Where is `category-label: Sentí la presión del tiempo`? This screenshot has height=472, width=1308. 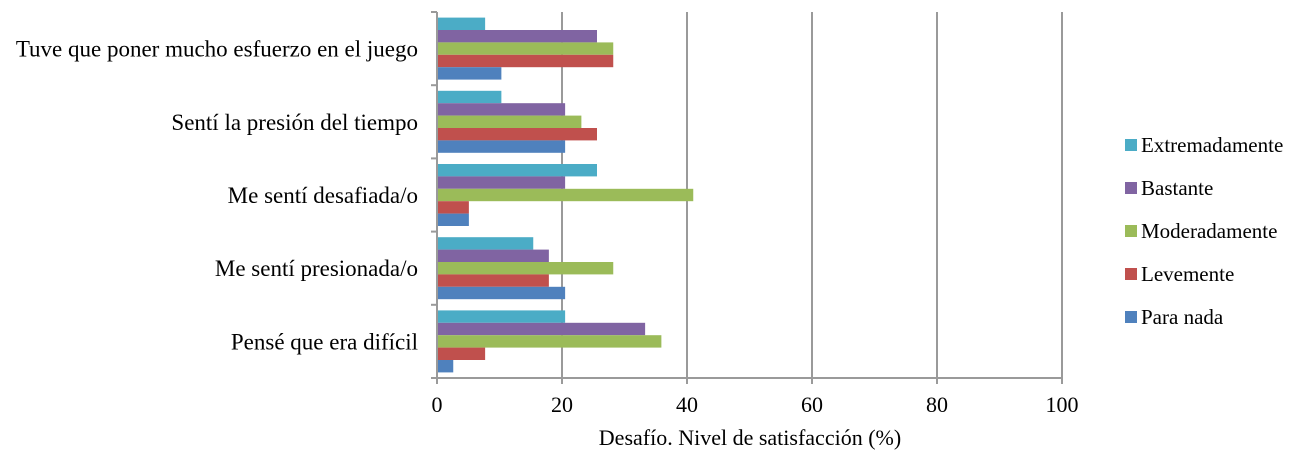
category-label: Sentí la presión del tiempo is located at coordinates (294, 122).